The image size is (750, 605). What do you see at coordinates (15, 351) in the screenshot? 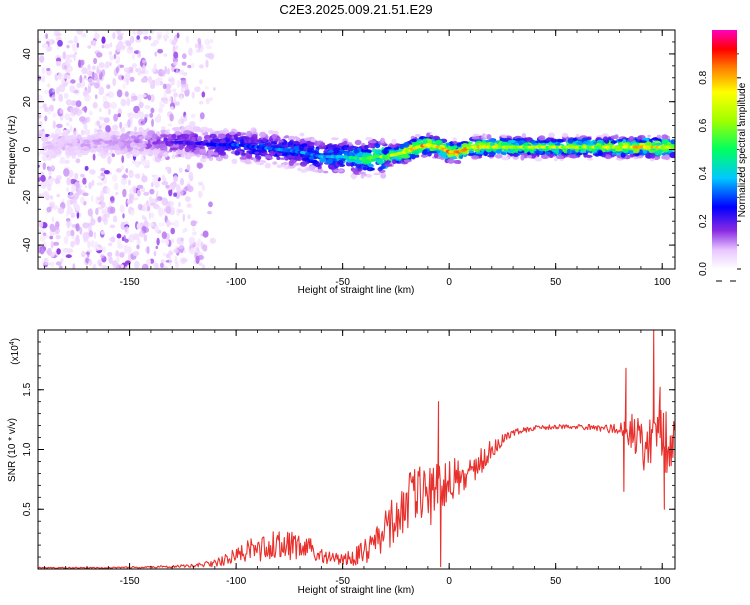
I see `snr-multiplier: (x104)` at bounding box center [15, 351].